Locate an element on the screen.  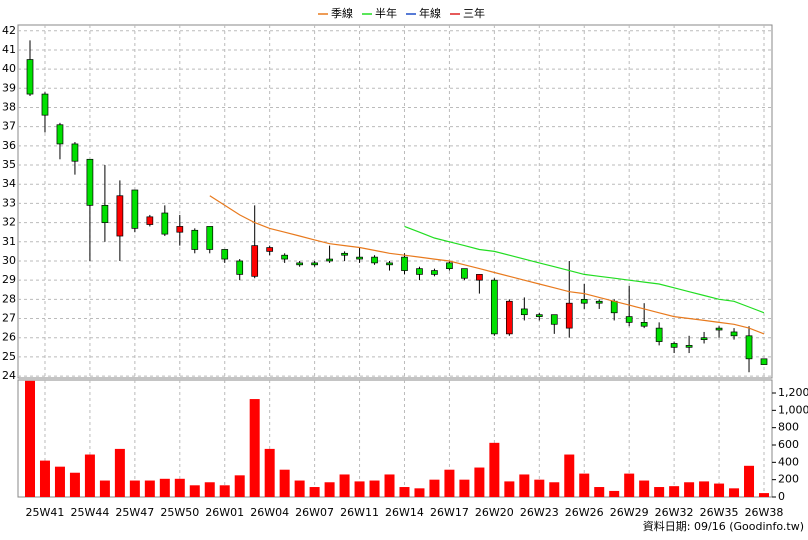
x-tick-label: 25W47 is located at coordinates (134, 512).